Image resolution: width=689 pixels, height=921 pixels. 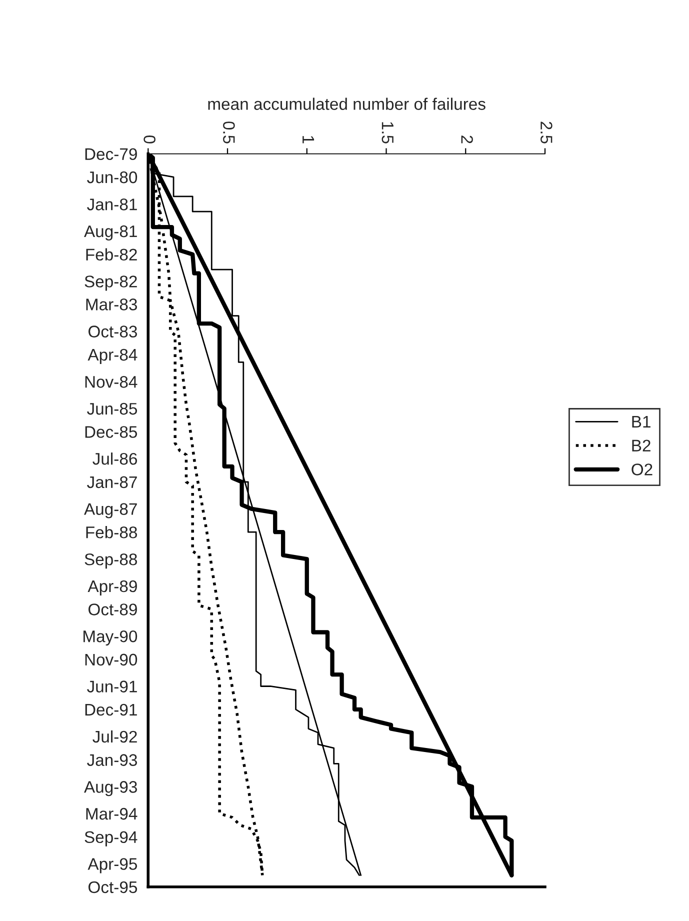 I want to click on y-tick-label: Jan-93, so click(x=112, y=760).